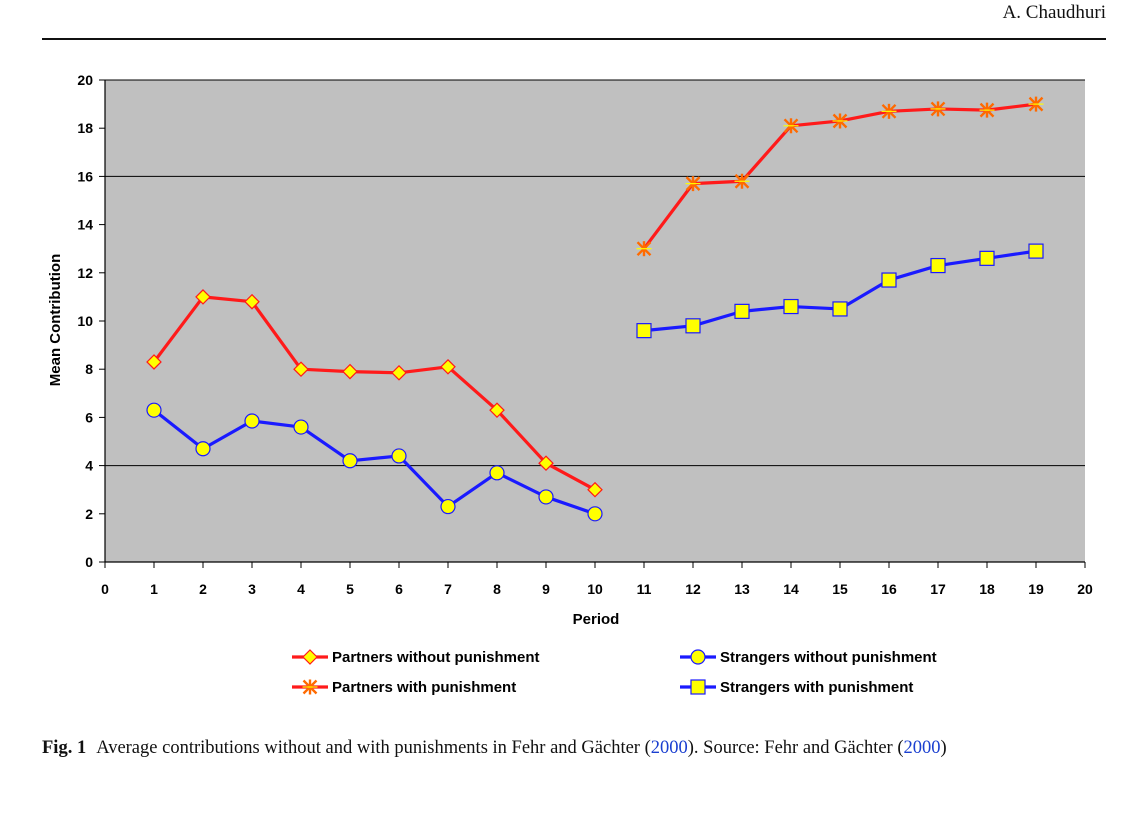 Image resolution: width=1148 pixels, height=836 pixels. What do you see at coordinates (922, 748) in the screenshot?
I see `citation-link-2: 2000` at bounding box center [922, 748].